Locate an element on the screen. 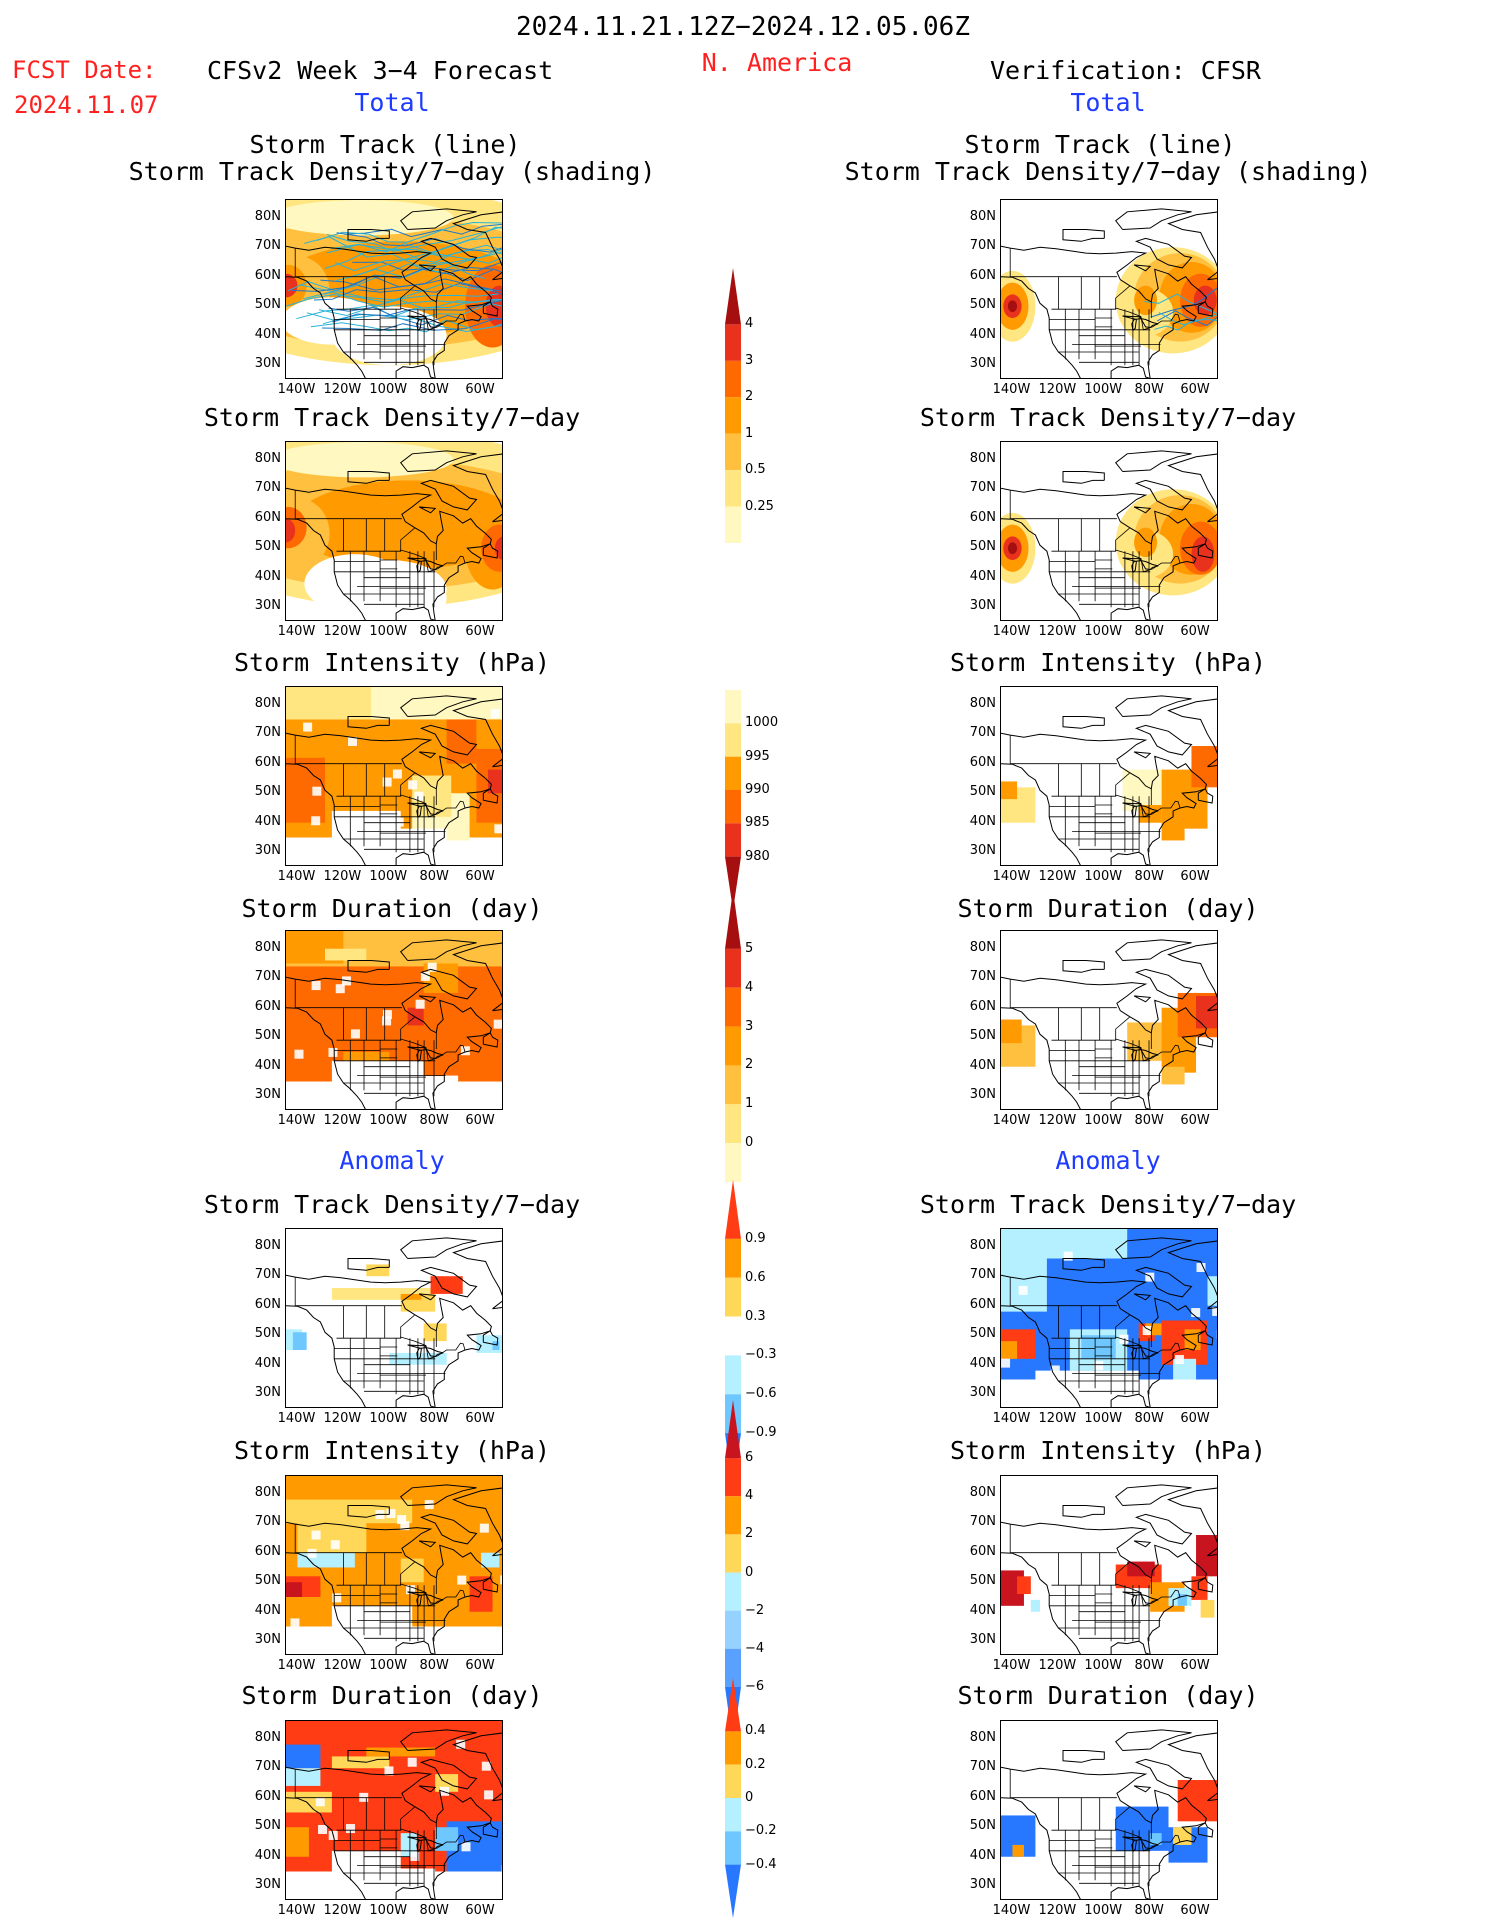  colorbar-label: 6 is located at coordinates (749, 1458).